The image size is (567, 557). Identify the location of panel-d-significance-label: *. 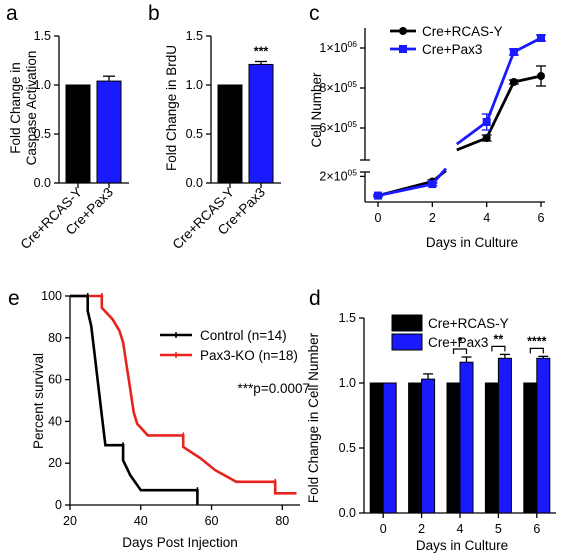
(460, 342).